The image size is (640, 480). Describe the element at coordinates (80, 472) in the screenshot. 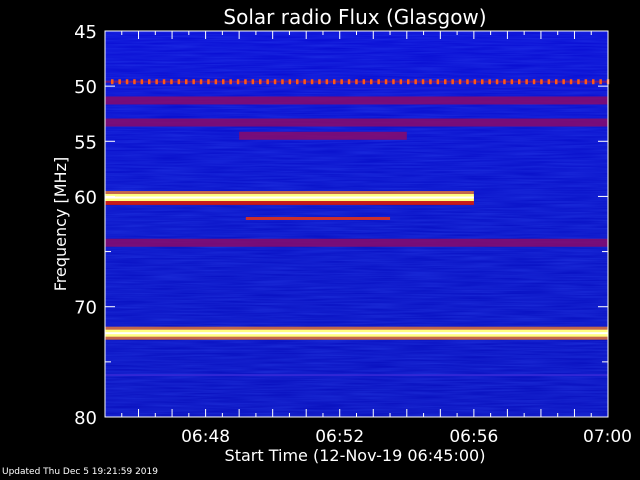

I see `updated-timestamp: Updated Thu Dec 5 19:21:59 2019` at that location.